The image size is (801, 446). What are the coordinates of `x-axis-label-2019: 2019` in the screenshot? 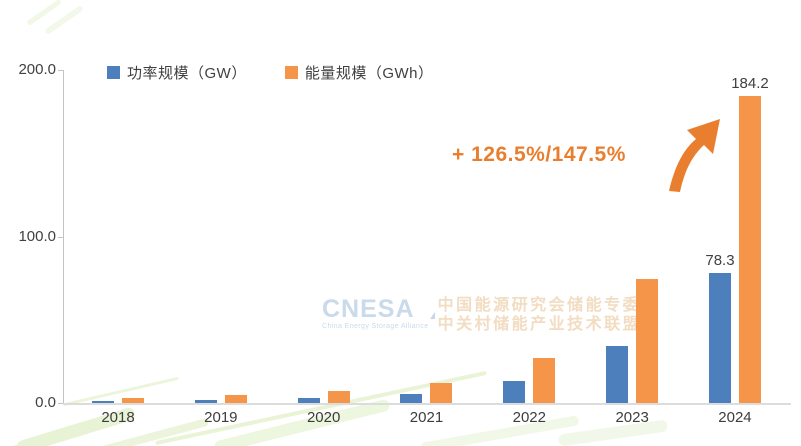 It's located at (221, 417).